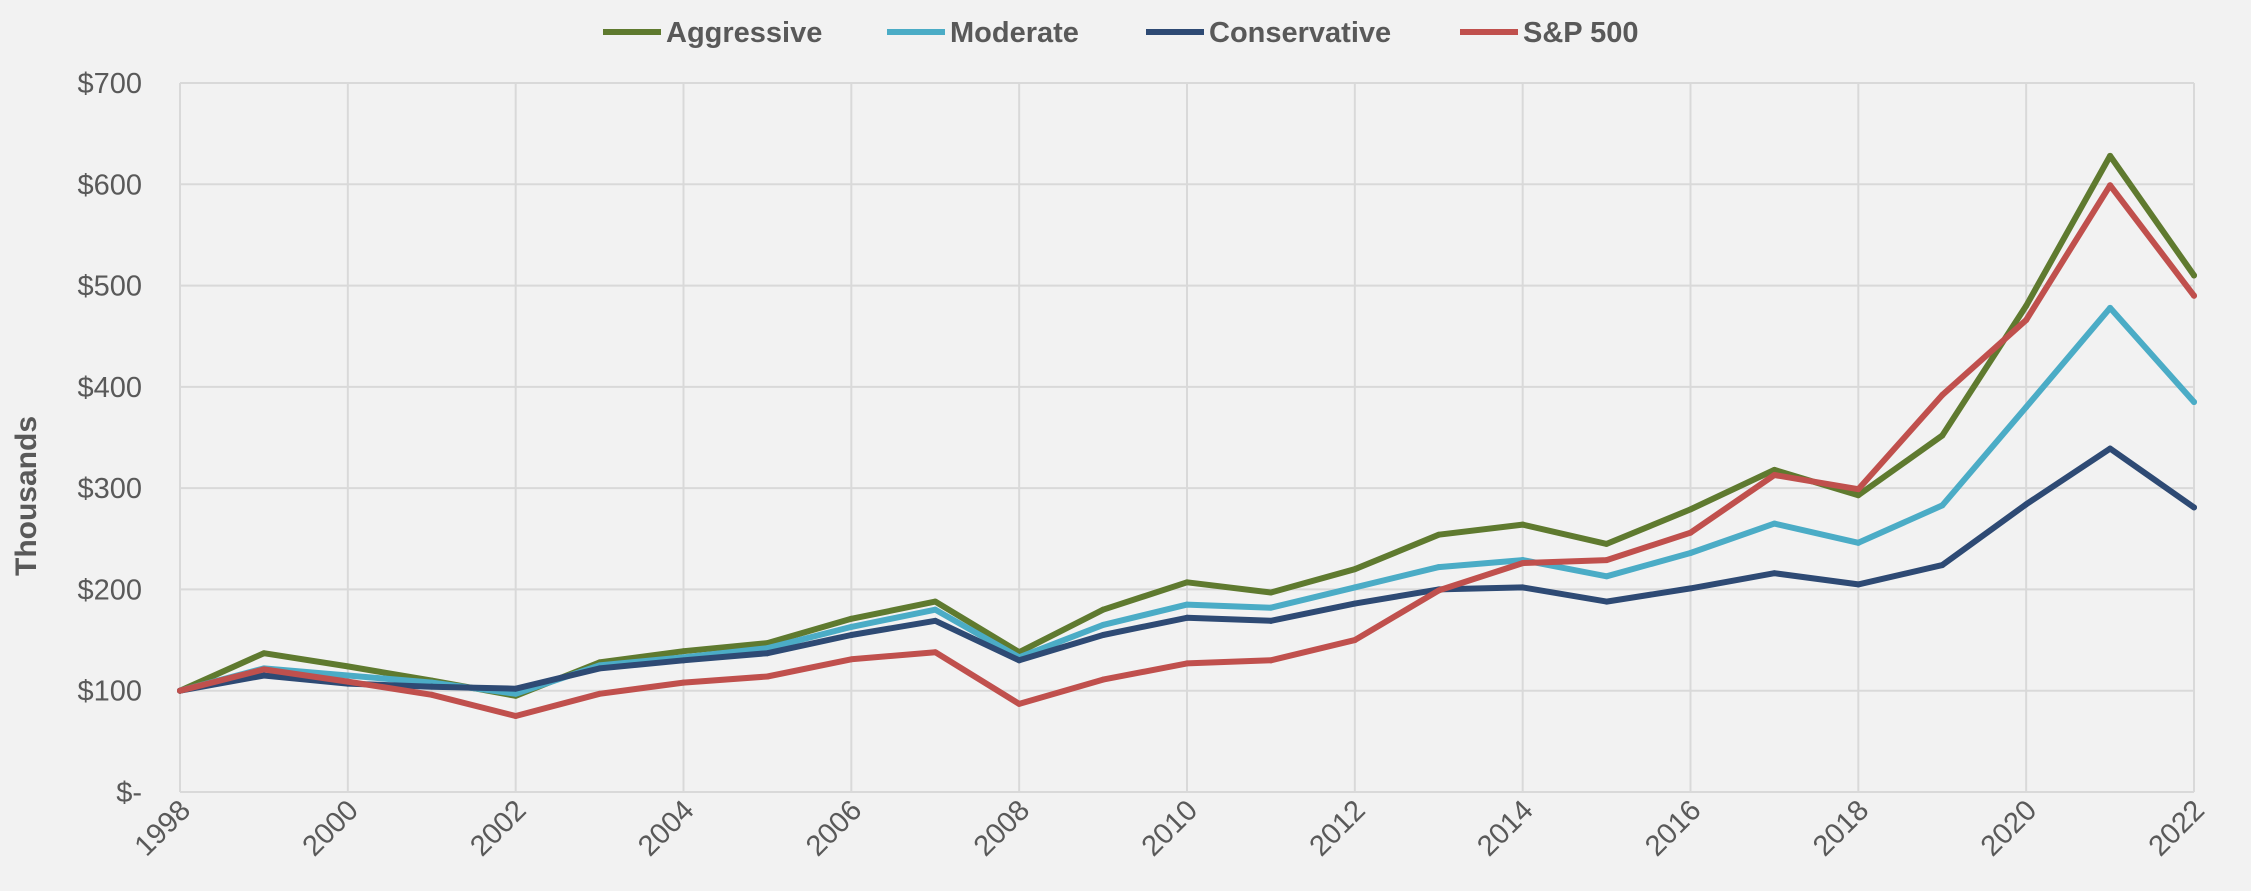  What do you see at coordinates (1170, 828) in the screenshot?
I see `x-tick-label: 2010` at bounding box center [1170, 828].